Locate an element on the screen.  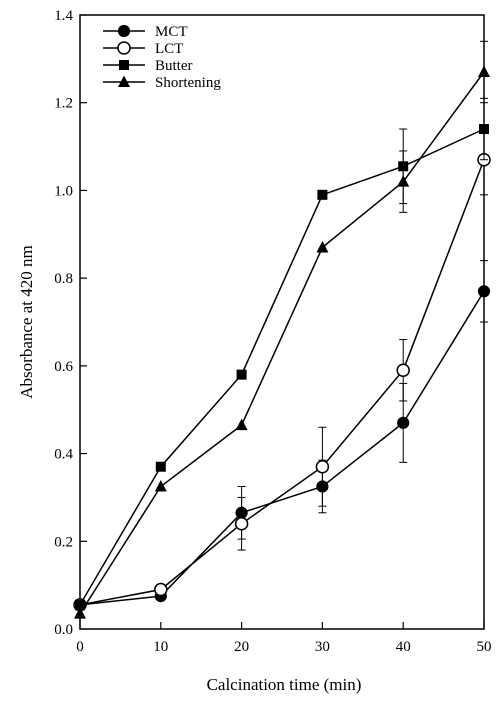
legend-label: Butter is located at coordinates (174, 66).